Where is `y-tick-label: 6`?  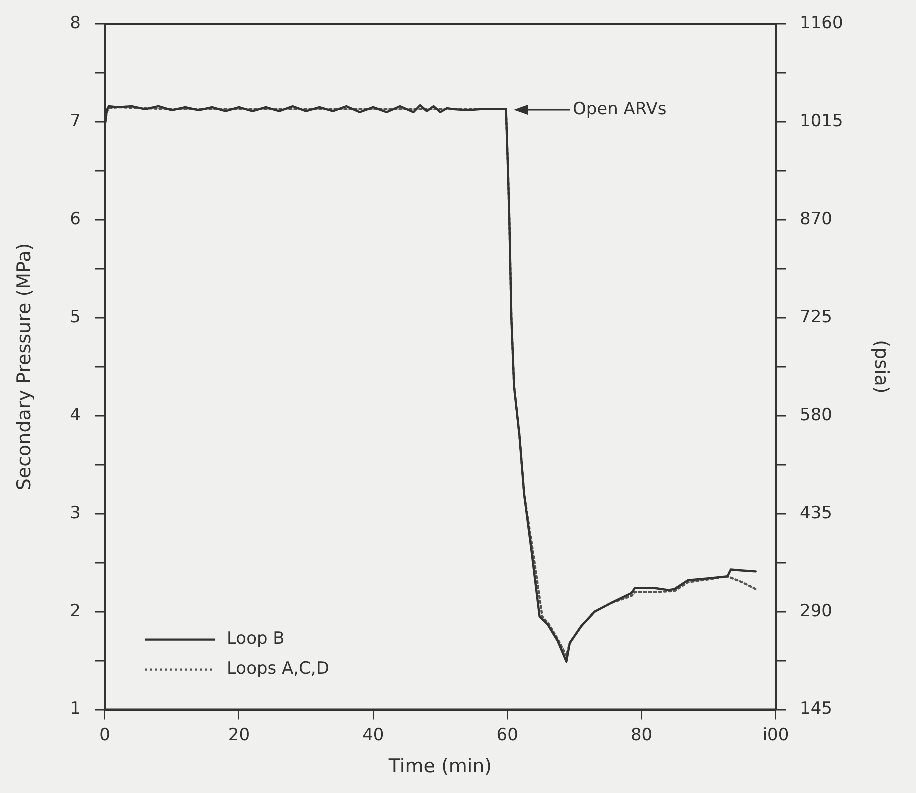 y-tick-label: 6 is located at coordinates (75, 220).